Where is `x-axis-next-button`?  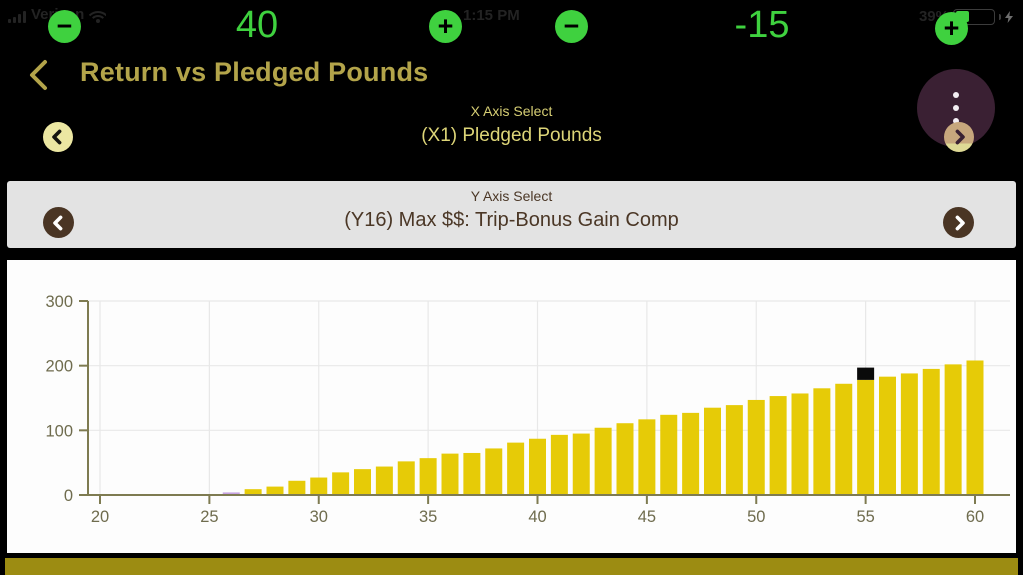 x-axis-next-button is located at coordinates (959, 137).